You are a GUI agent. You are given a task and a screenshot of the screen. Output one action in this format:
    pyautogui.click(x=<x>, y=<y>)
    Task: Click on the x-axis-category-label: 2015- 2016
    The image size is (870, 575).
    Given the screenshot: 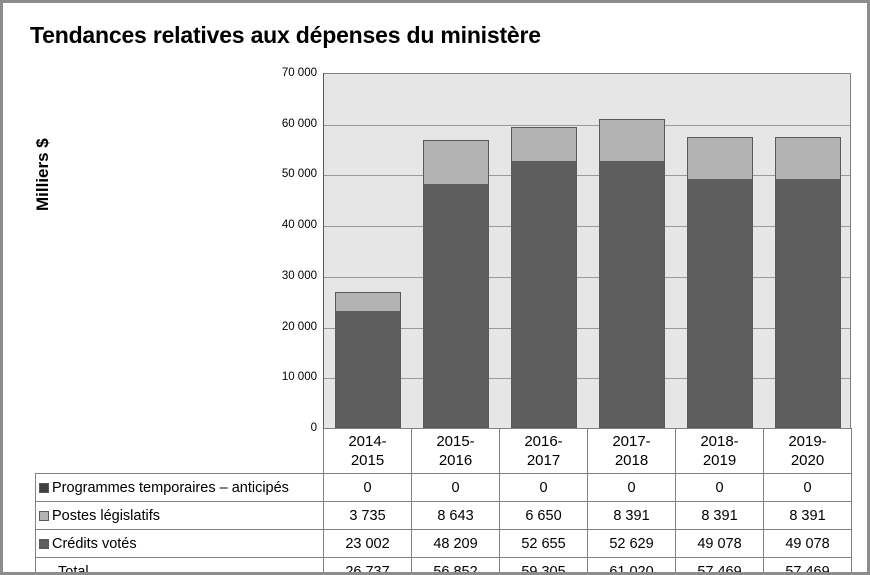 What is the action you would take?
    pyautogui.click(x=455, y=451)
    